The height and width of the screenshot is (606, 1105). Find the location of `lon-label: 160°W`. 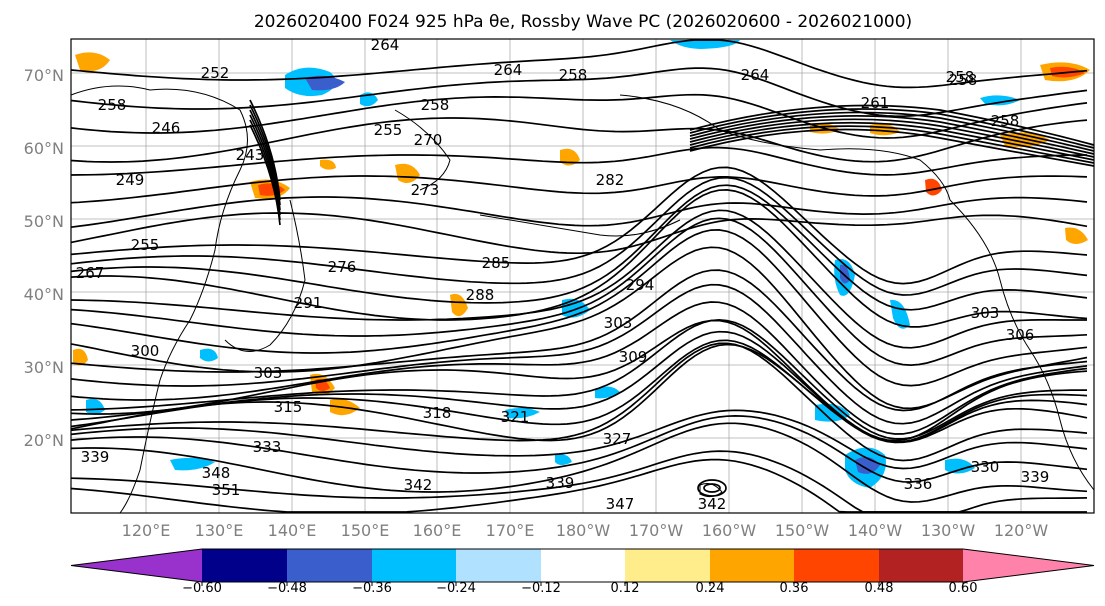

lon-label: 160°W is located at coordinates (729, 530).